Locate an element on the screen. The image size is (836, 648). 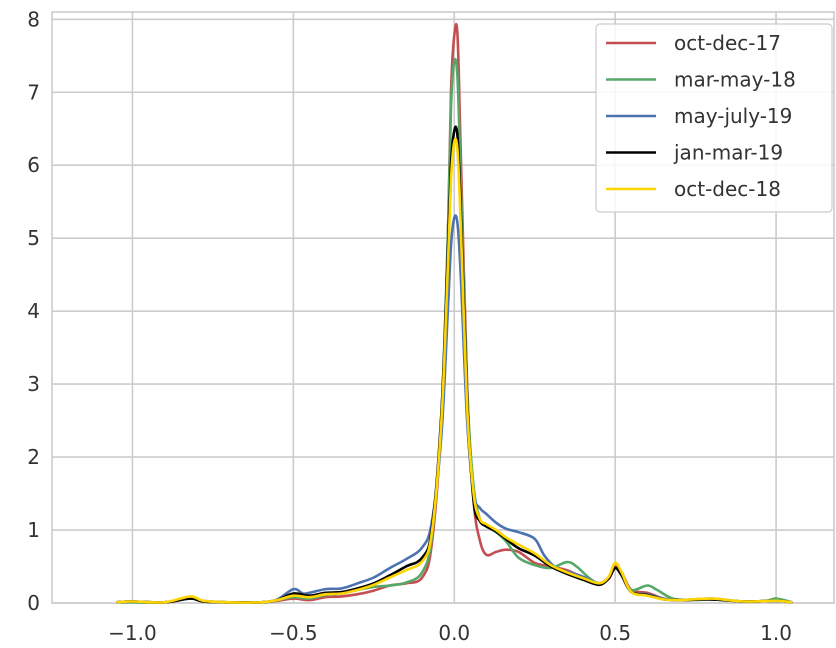
x-tick-label: 0.5 is located at coordinates (615, 633).